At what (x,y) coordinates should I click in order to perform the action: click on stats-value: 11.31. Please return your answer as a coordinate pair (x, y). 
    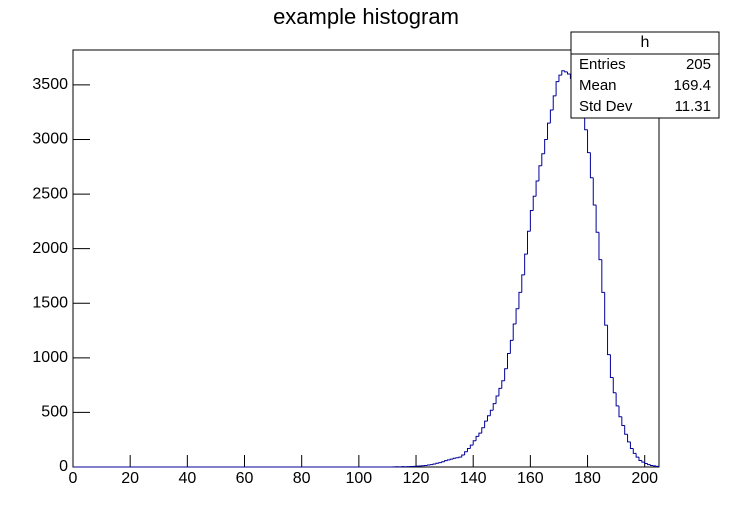
    Looking at the image, I should click on (693, 106).